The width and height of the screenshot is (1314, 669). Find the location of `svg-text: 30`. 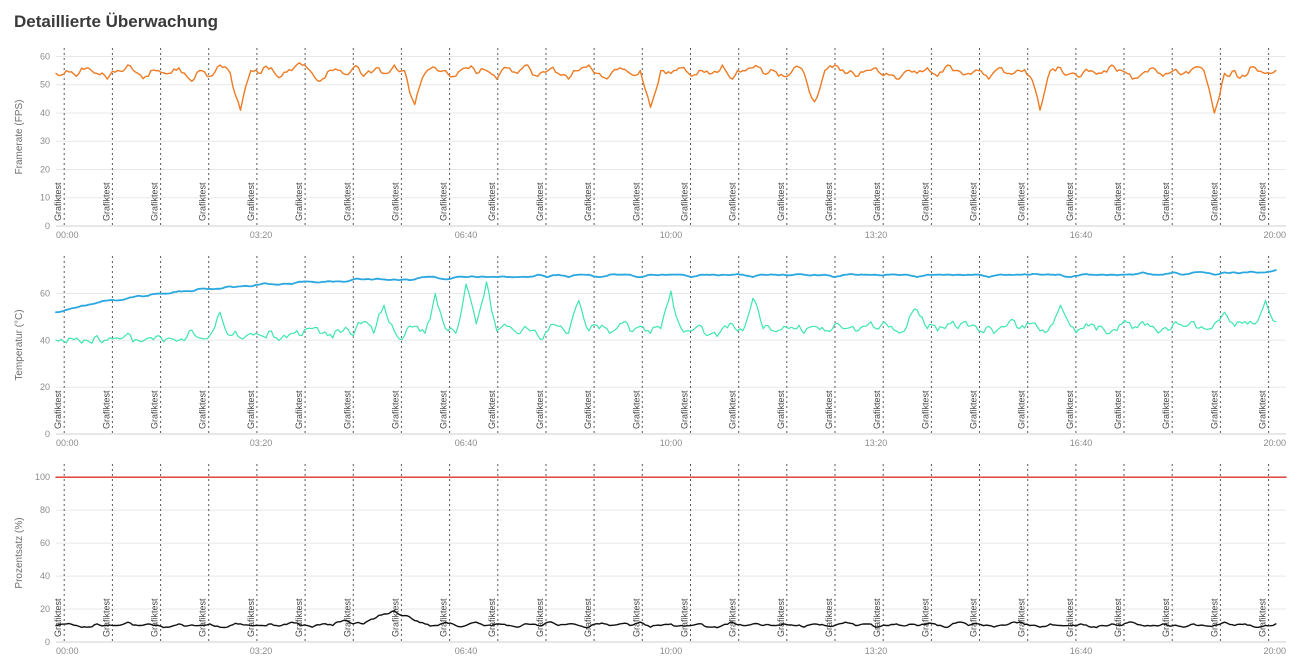

svg-text: 30 is located at coordinates (45, 141).